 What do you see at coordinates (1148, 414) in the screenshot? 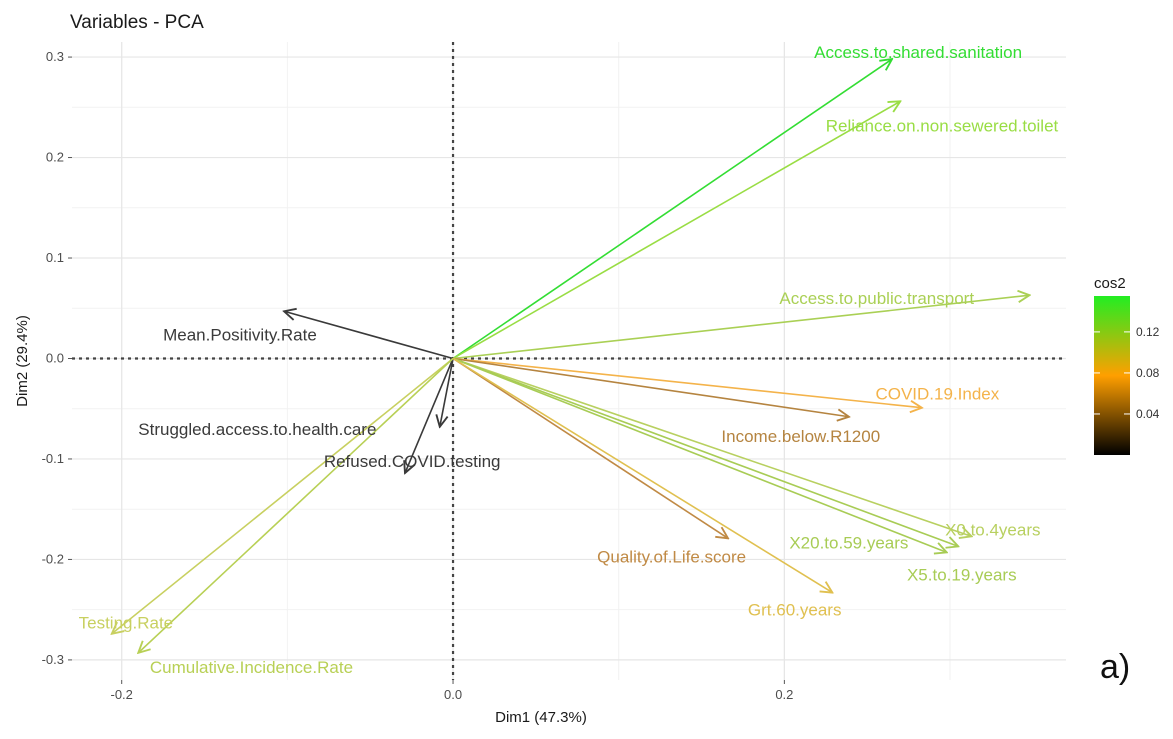
I see `legend-tick-label: 0.04` at bounding box center [1148, 414].